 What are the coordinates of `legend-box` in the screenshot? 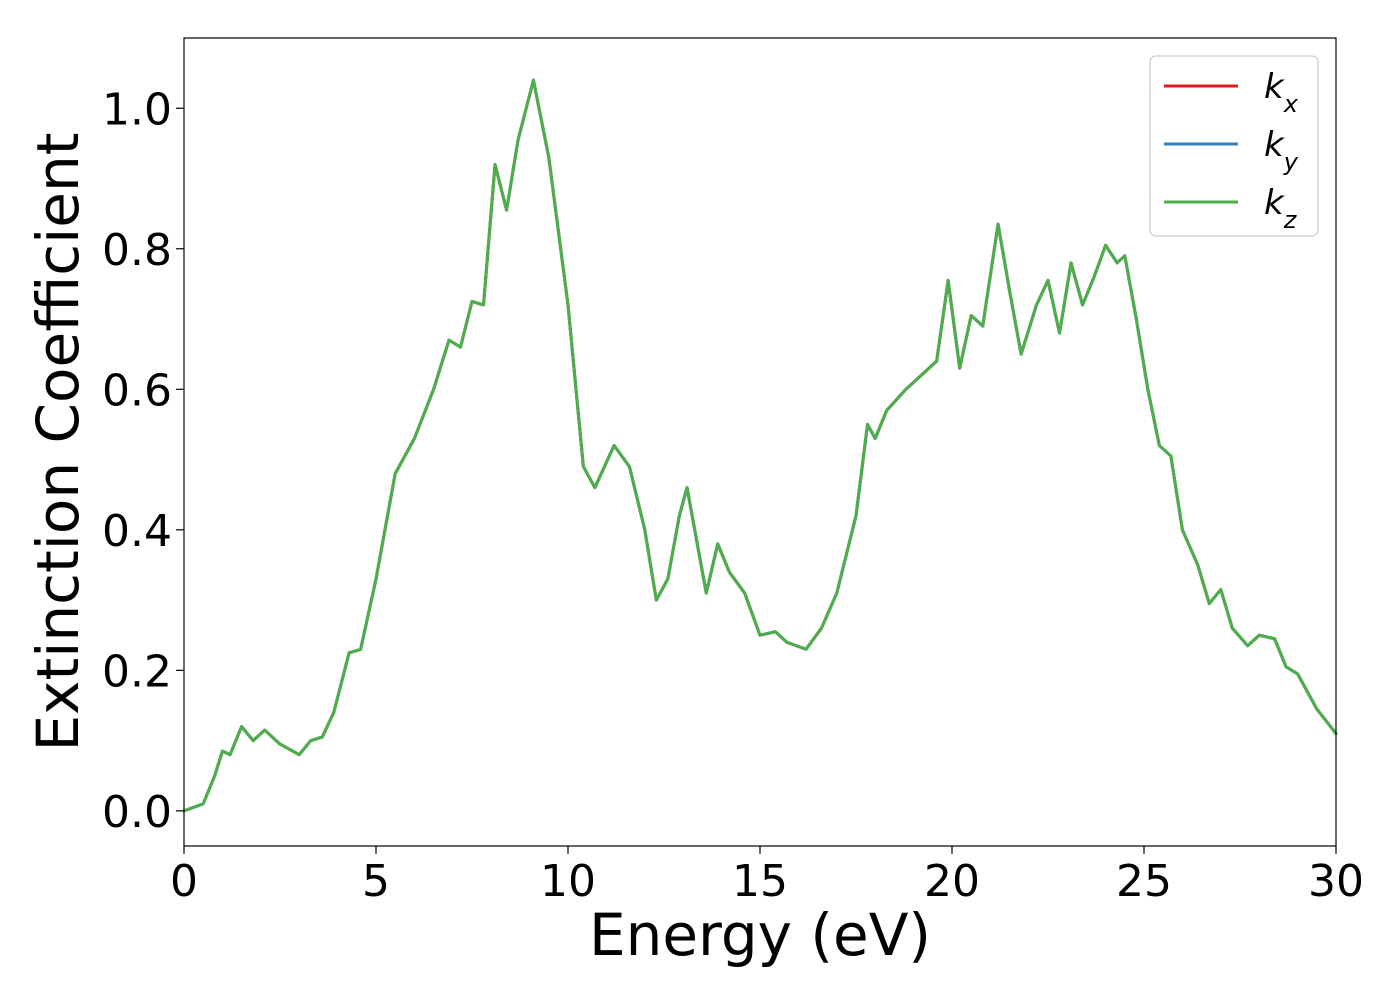 It's located at (1234, 146).